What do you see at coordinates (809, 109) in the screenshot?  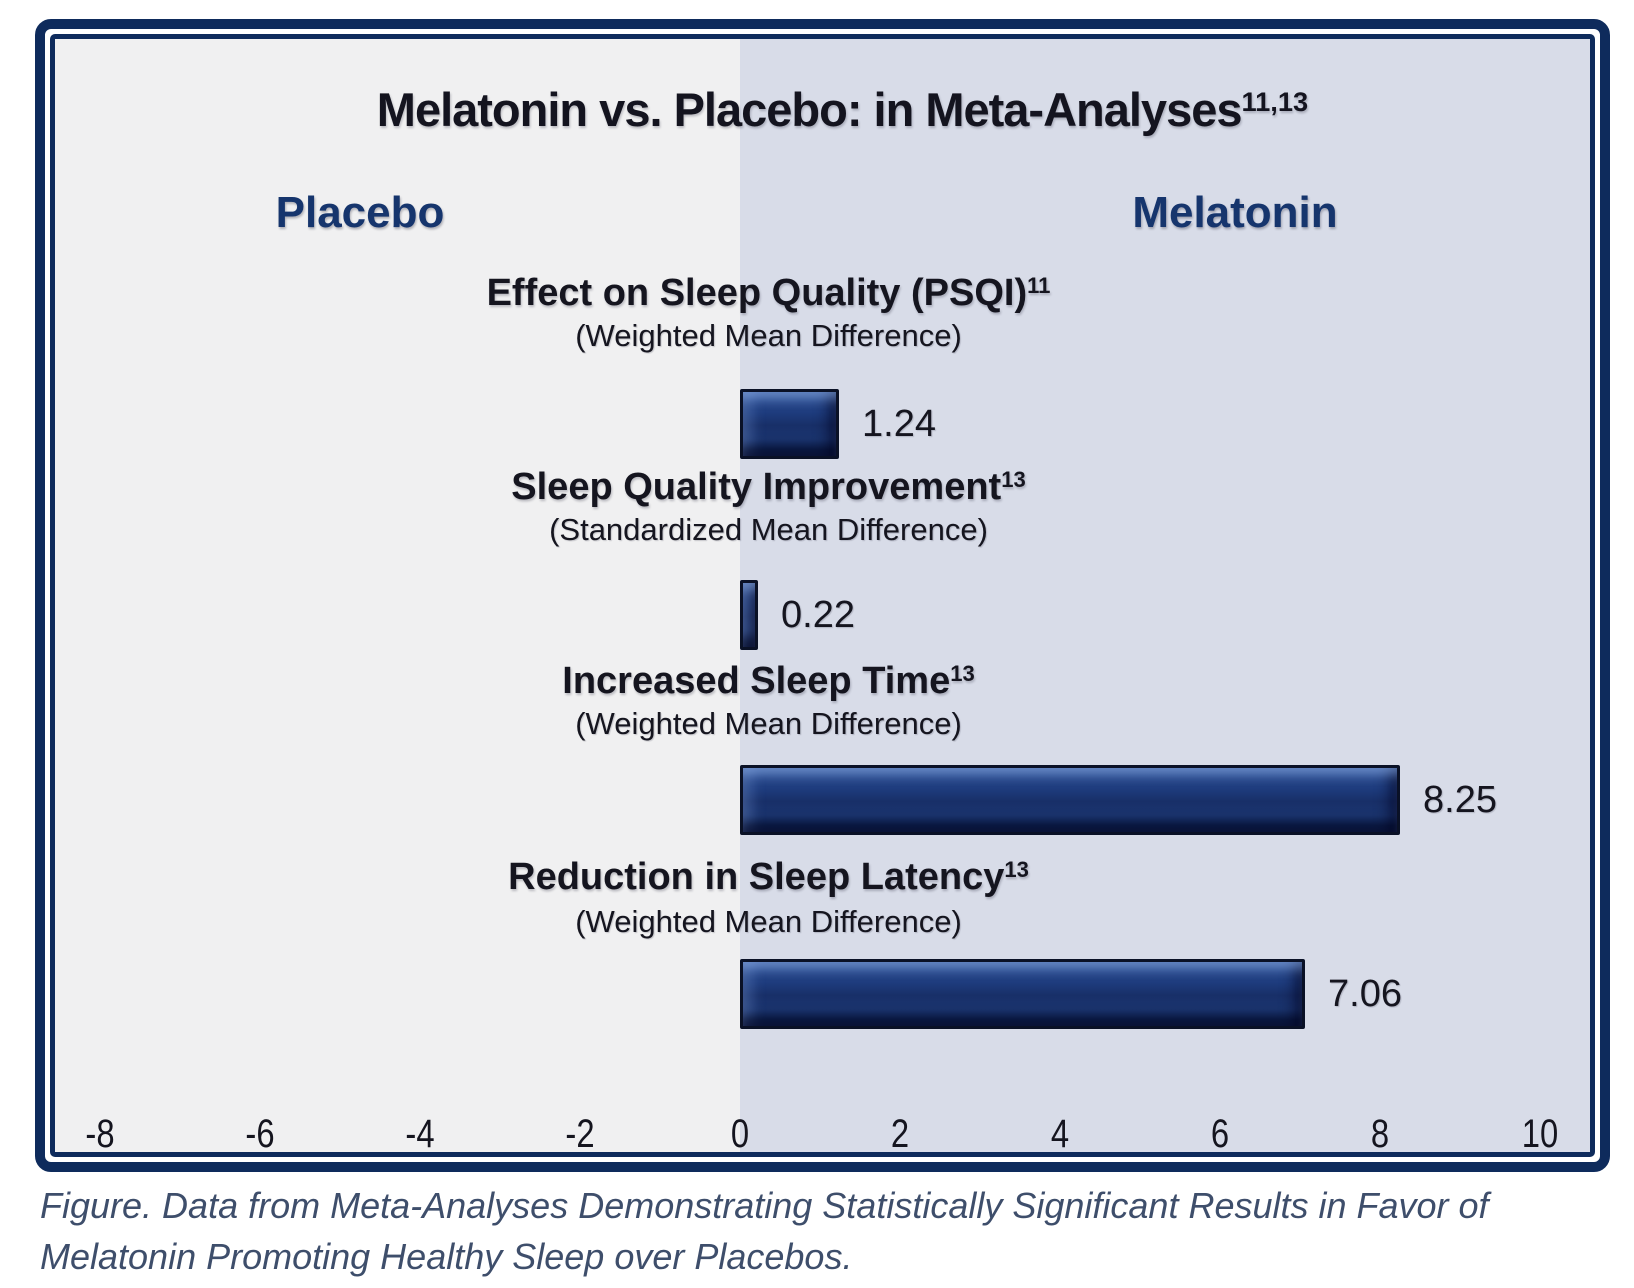 I see `chart-title-text: Melatonin vs. Placebo: in Meta-Analyses` at bounding box center [809, 109].